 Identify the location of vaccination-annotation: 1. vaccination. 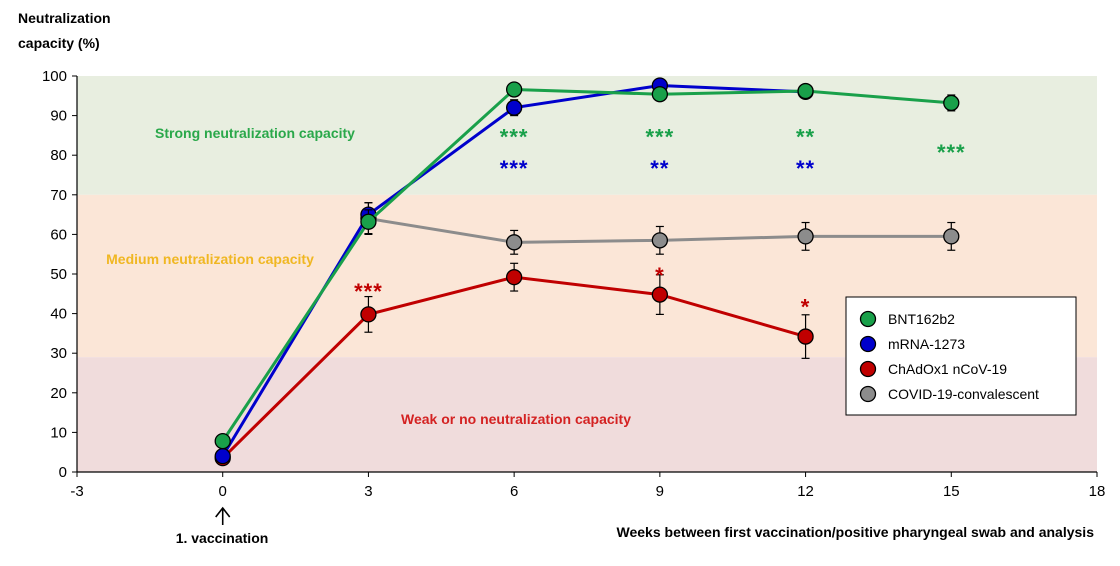
(222, 538).